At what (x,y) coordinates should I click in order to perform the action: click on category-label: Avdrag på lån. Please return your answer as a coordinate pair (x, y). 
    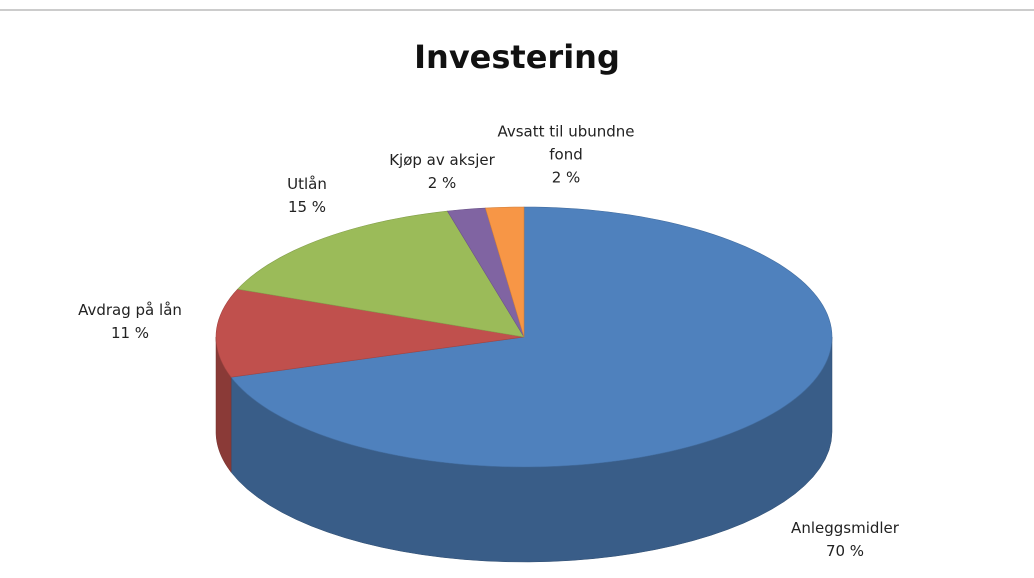
    Looking at the image, I should click on (130, 310).